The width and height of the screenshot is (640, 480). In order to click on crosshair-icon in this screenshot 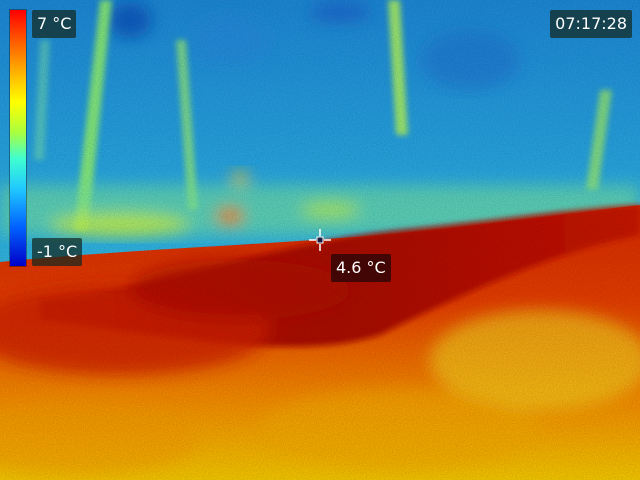, I will do `click(320, 240)`.